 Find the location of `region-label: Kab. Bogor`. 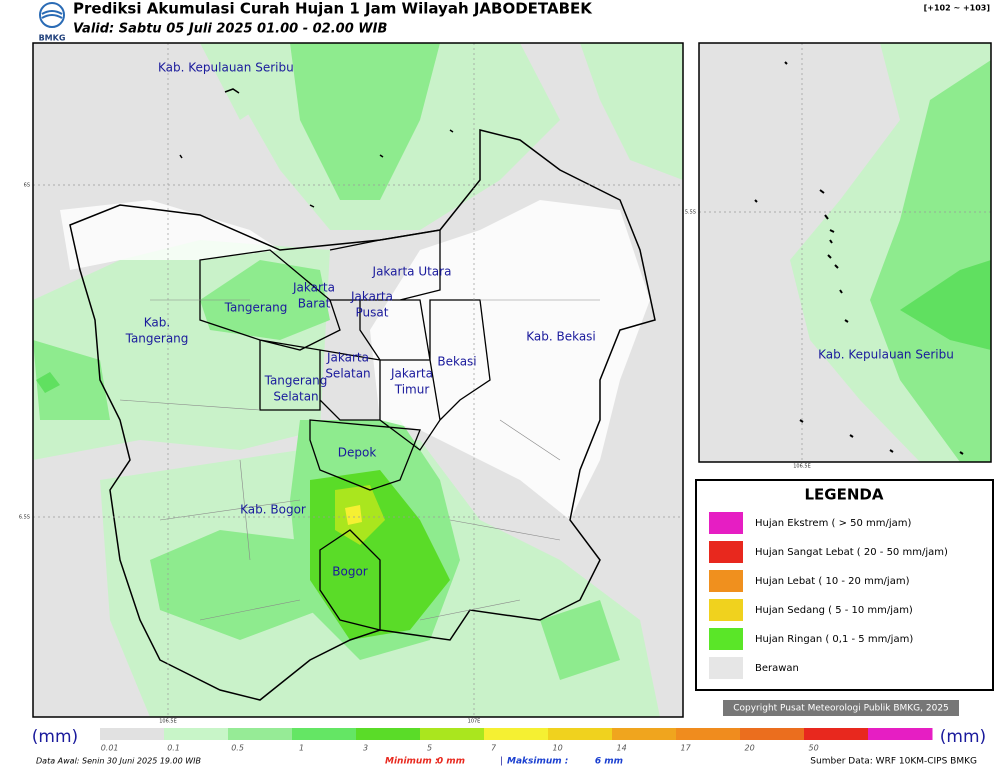

region-label: Kab. Bogor is located at coordinates (273, 510).